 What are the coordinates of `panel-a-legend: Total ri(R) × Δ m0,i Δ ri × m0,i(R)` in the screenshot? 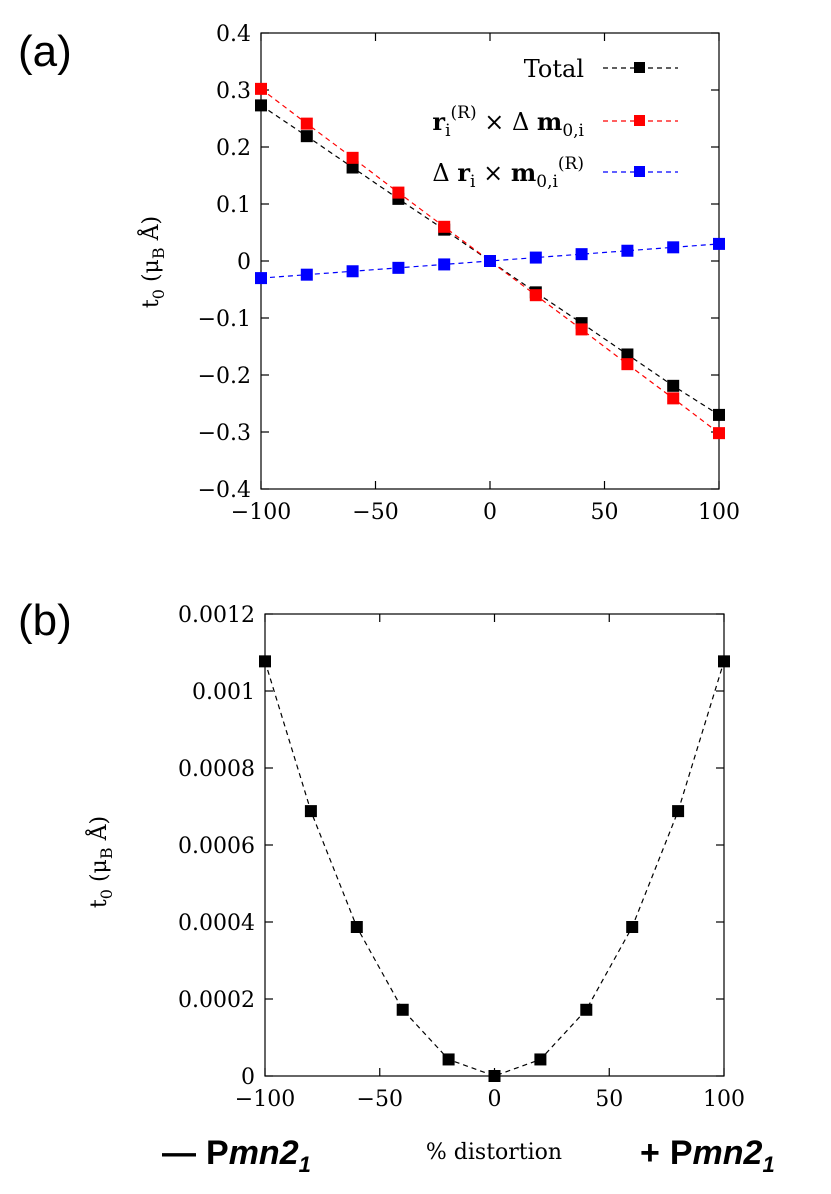 It's located at (555, 123).